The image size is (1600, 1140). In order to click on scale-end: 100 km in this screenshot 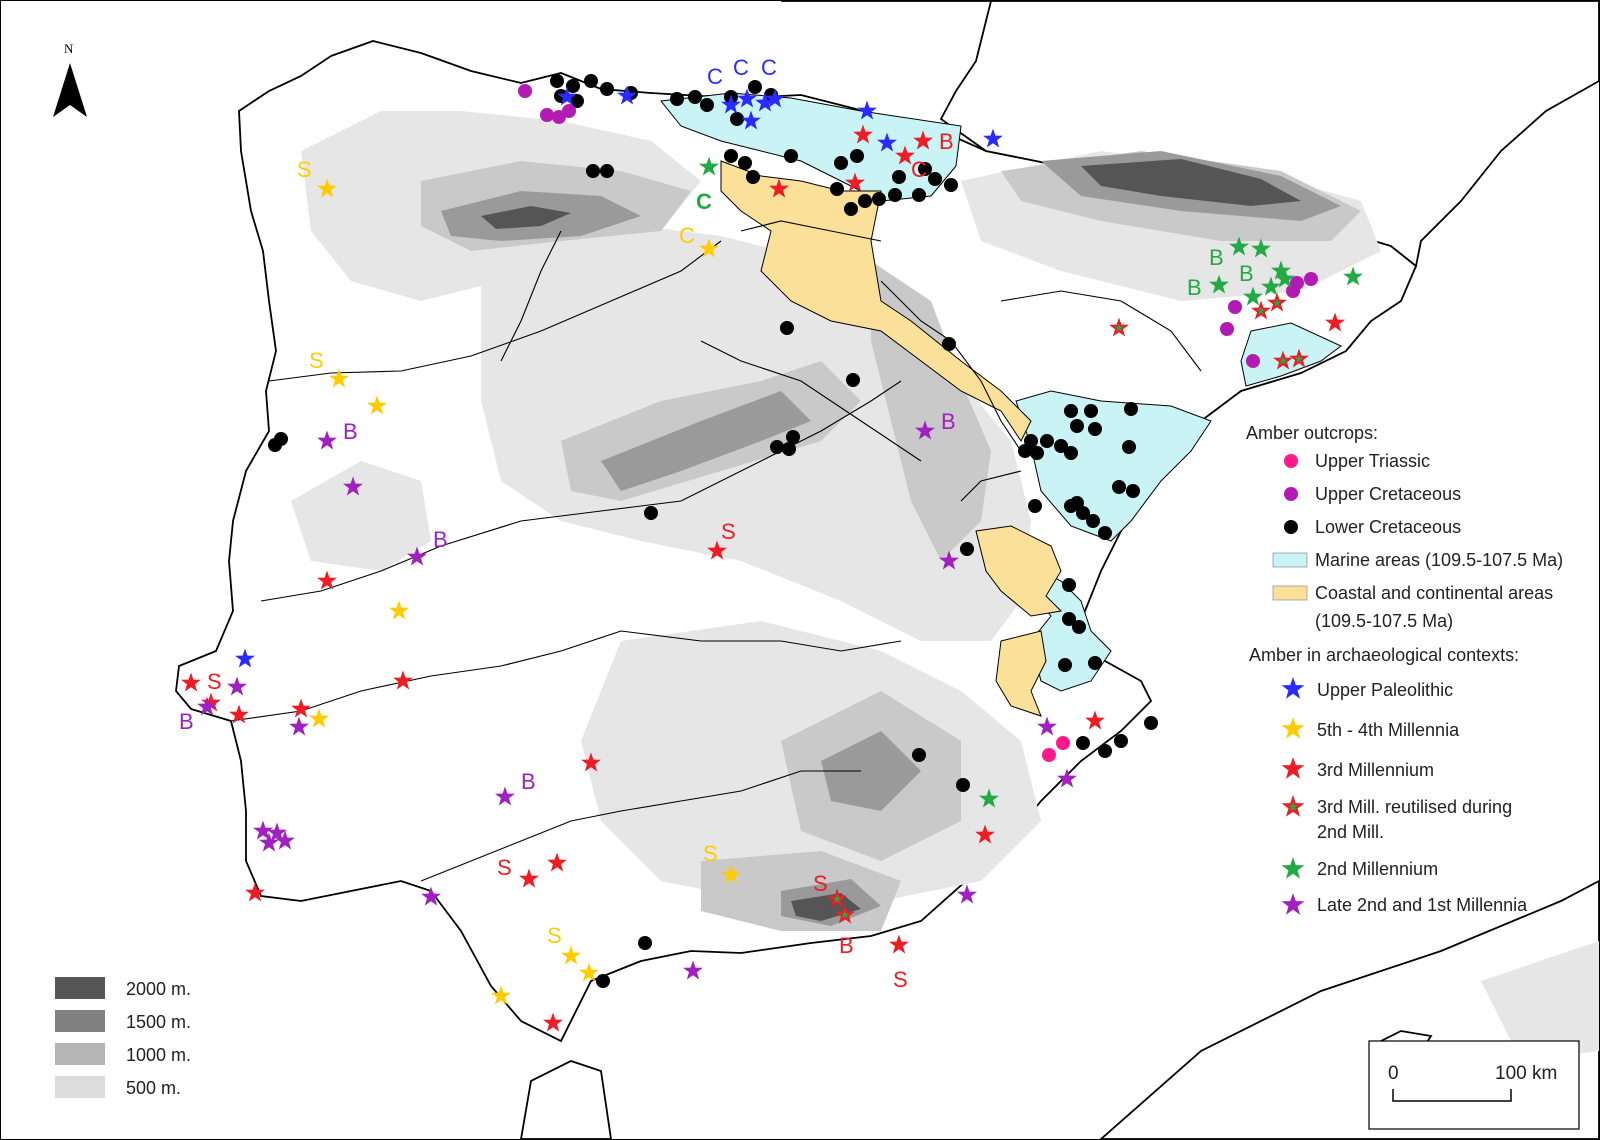, I will do `click(1526, 1073)`.